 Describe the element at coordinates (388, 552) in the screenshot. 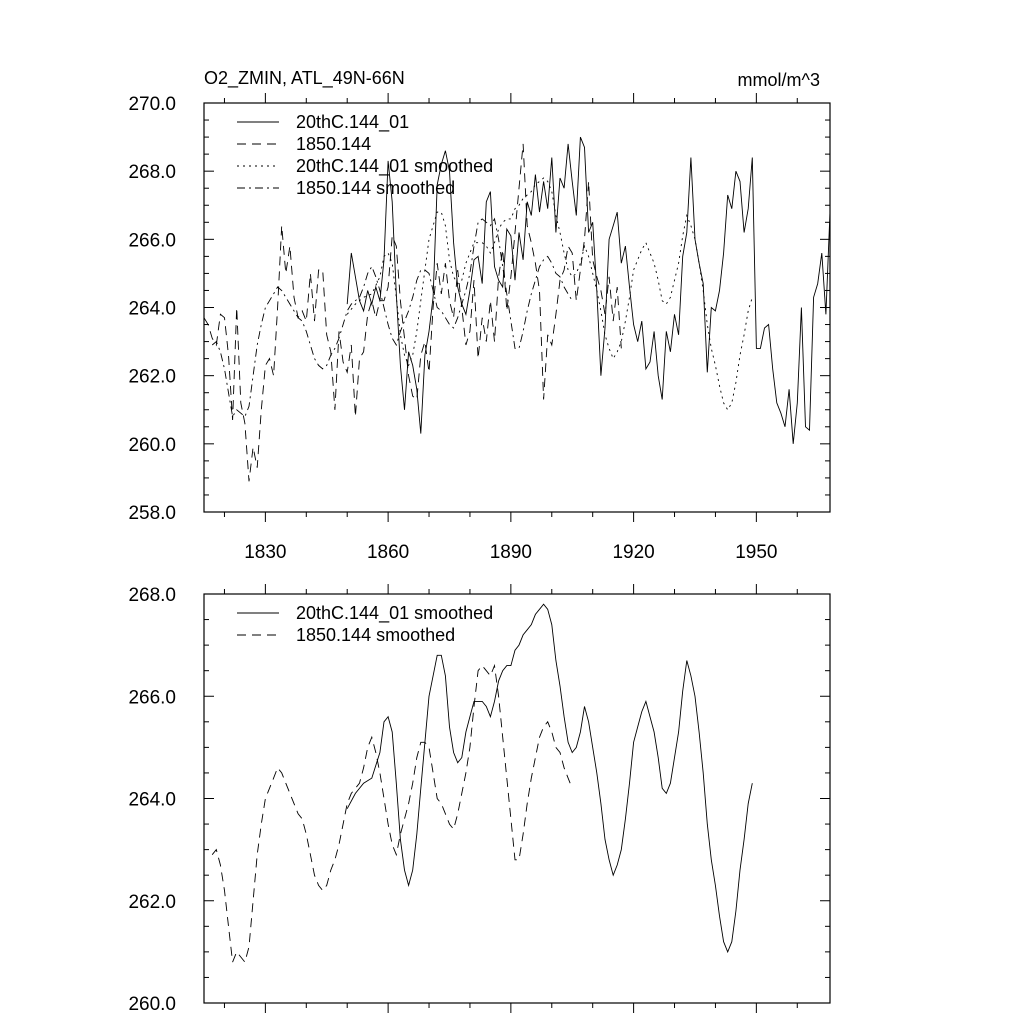

I see `x-tick-label: 1860` at that location.